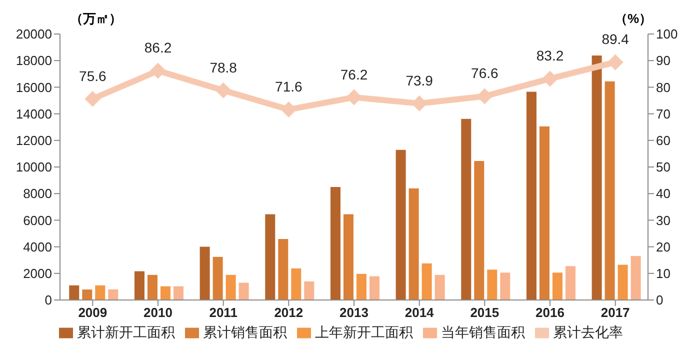 The height and width of the screenshot is (350, 700). What do you see at coordinates (37, 220) in the screenshot?
I see `y-tick-label: 6000` at bounding box center [37, 220].